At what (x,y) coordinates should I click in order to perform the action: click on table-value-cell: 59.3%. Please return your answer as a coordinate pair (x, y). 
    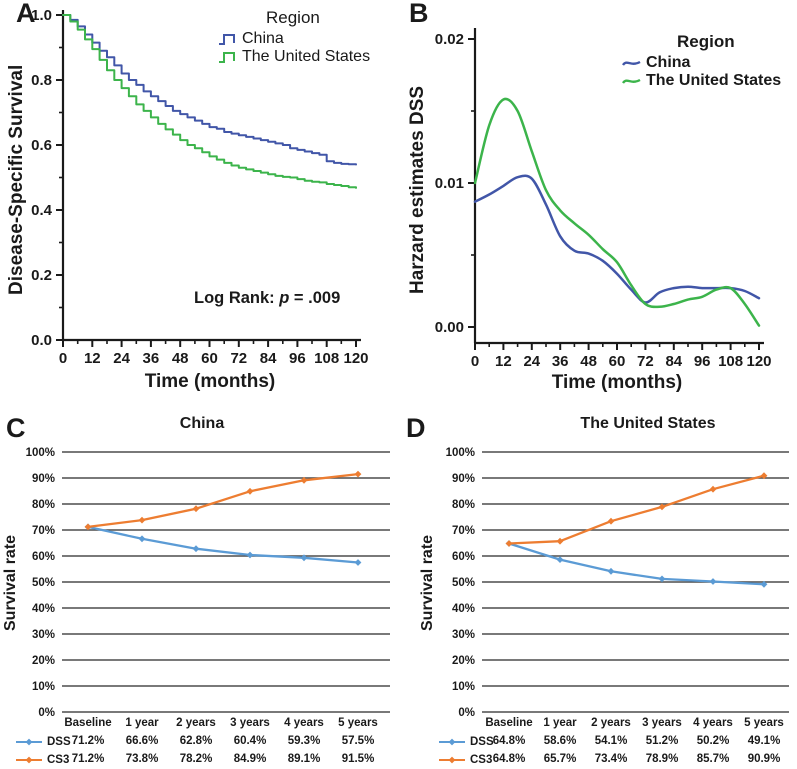
    Looking at the image, I should click on (304, 741).